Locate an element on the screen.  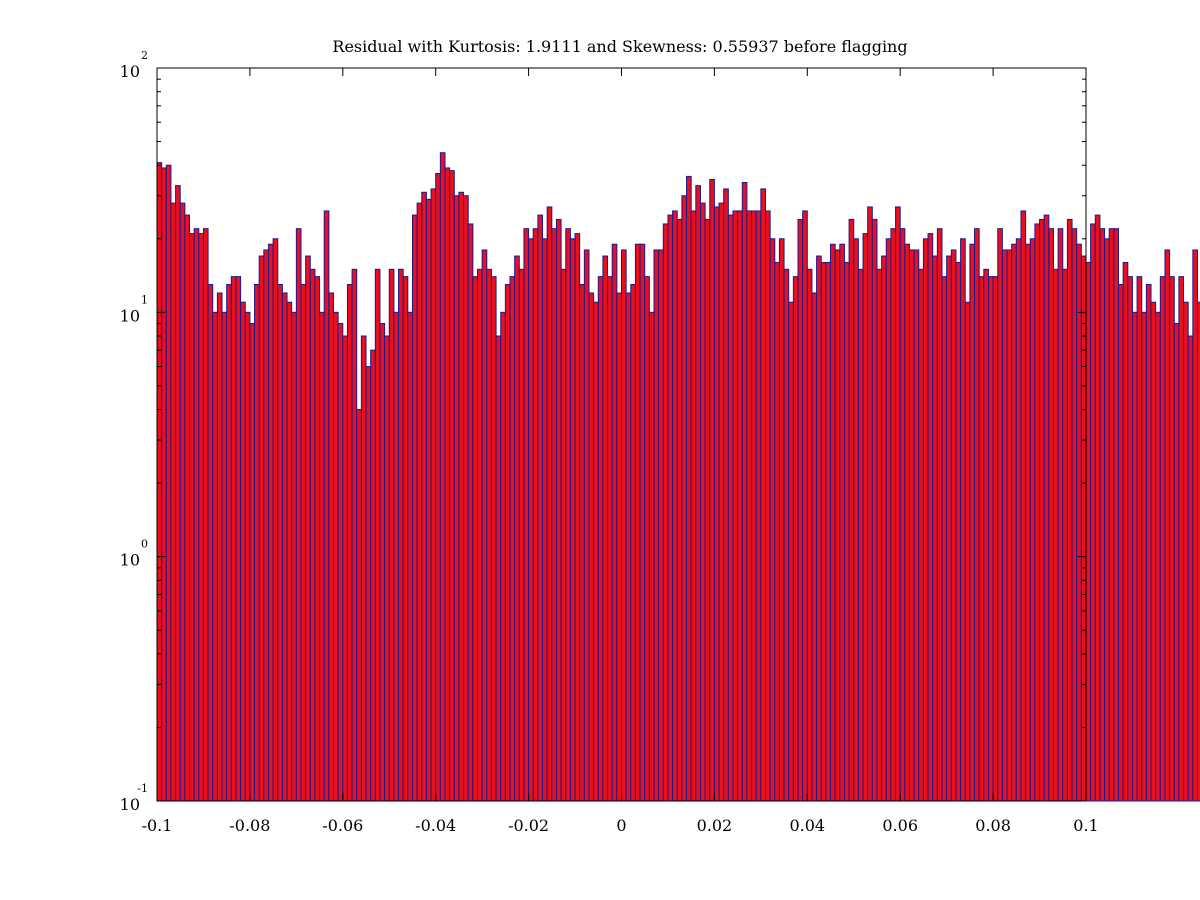
y-tick-label-exponent: 0 is located at coordinates (144, 544).